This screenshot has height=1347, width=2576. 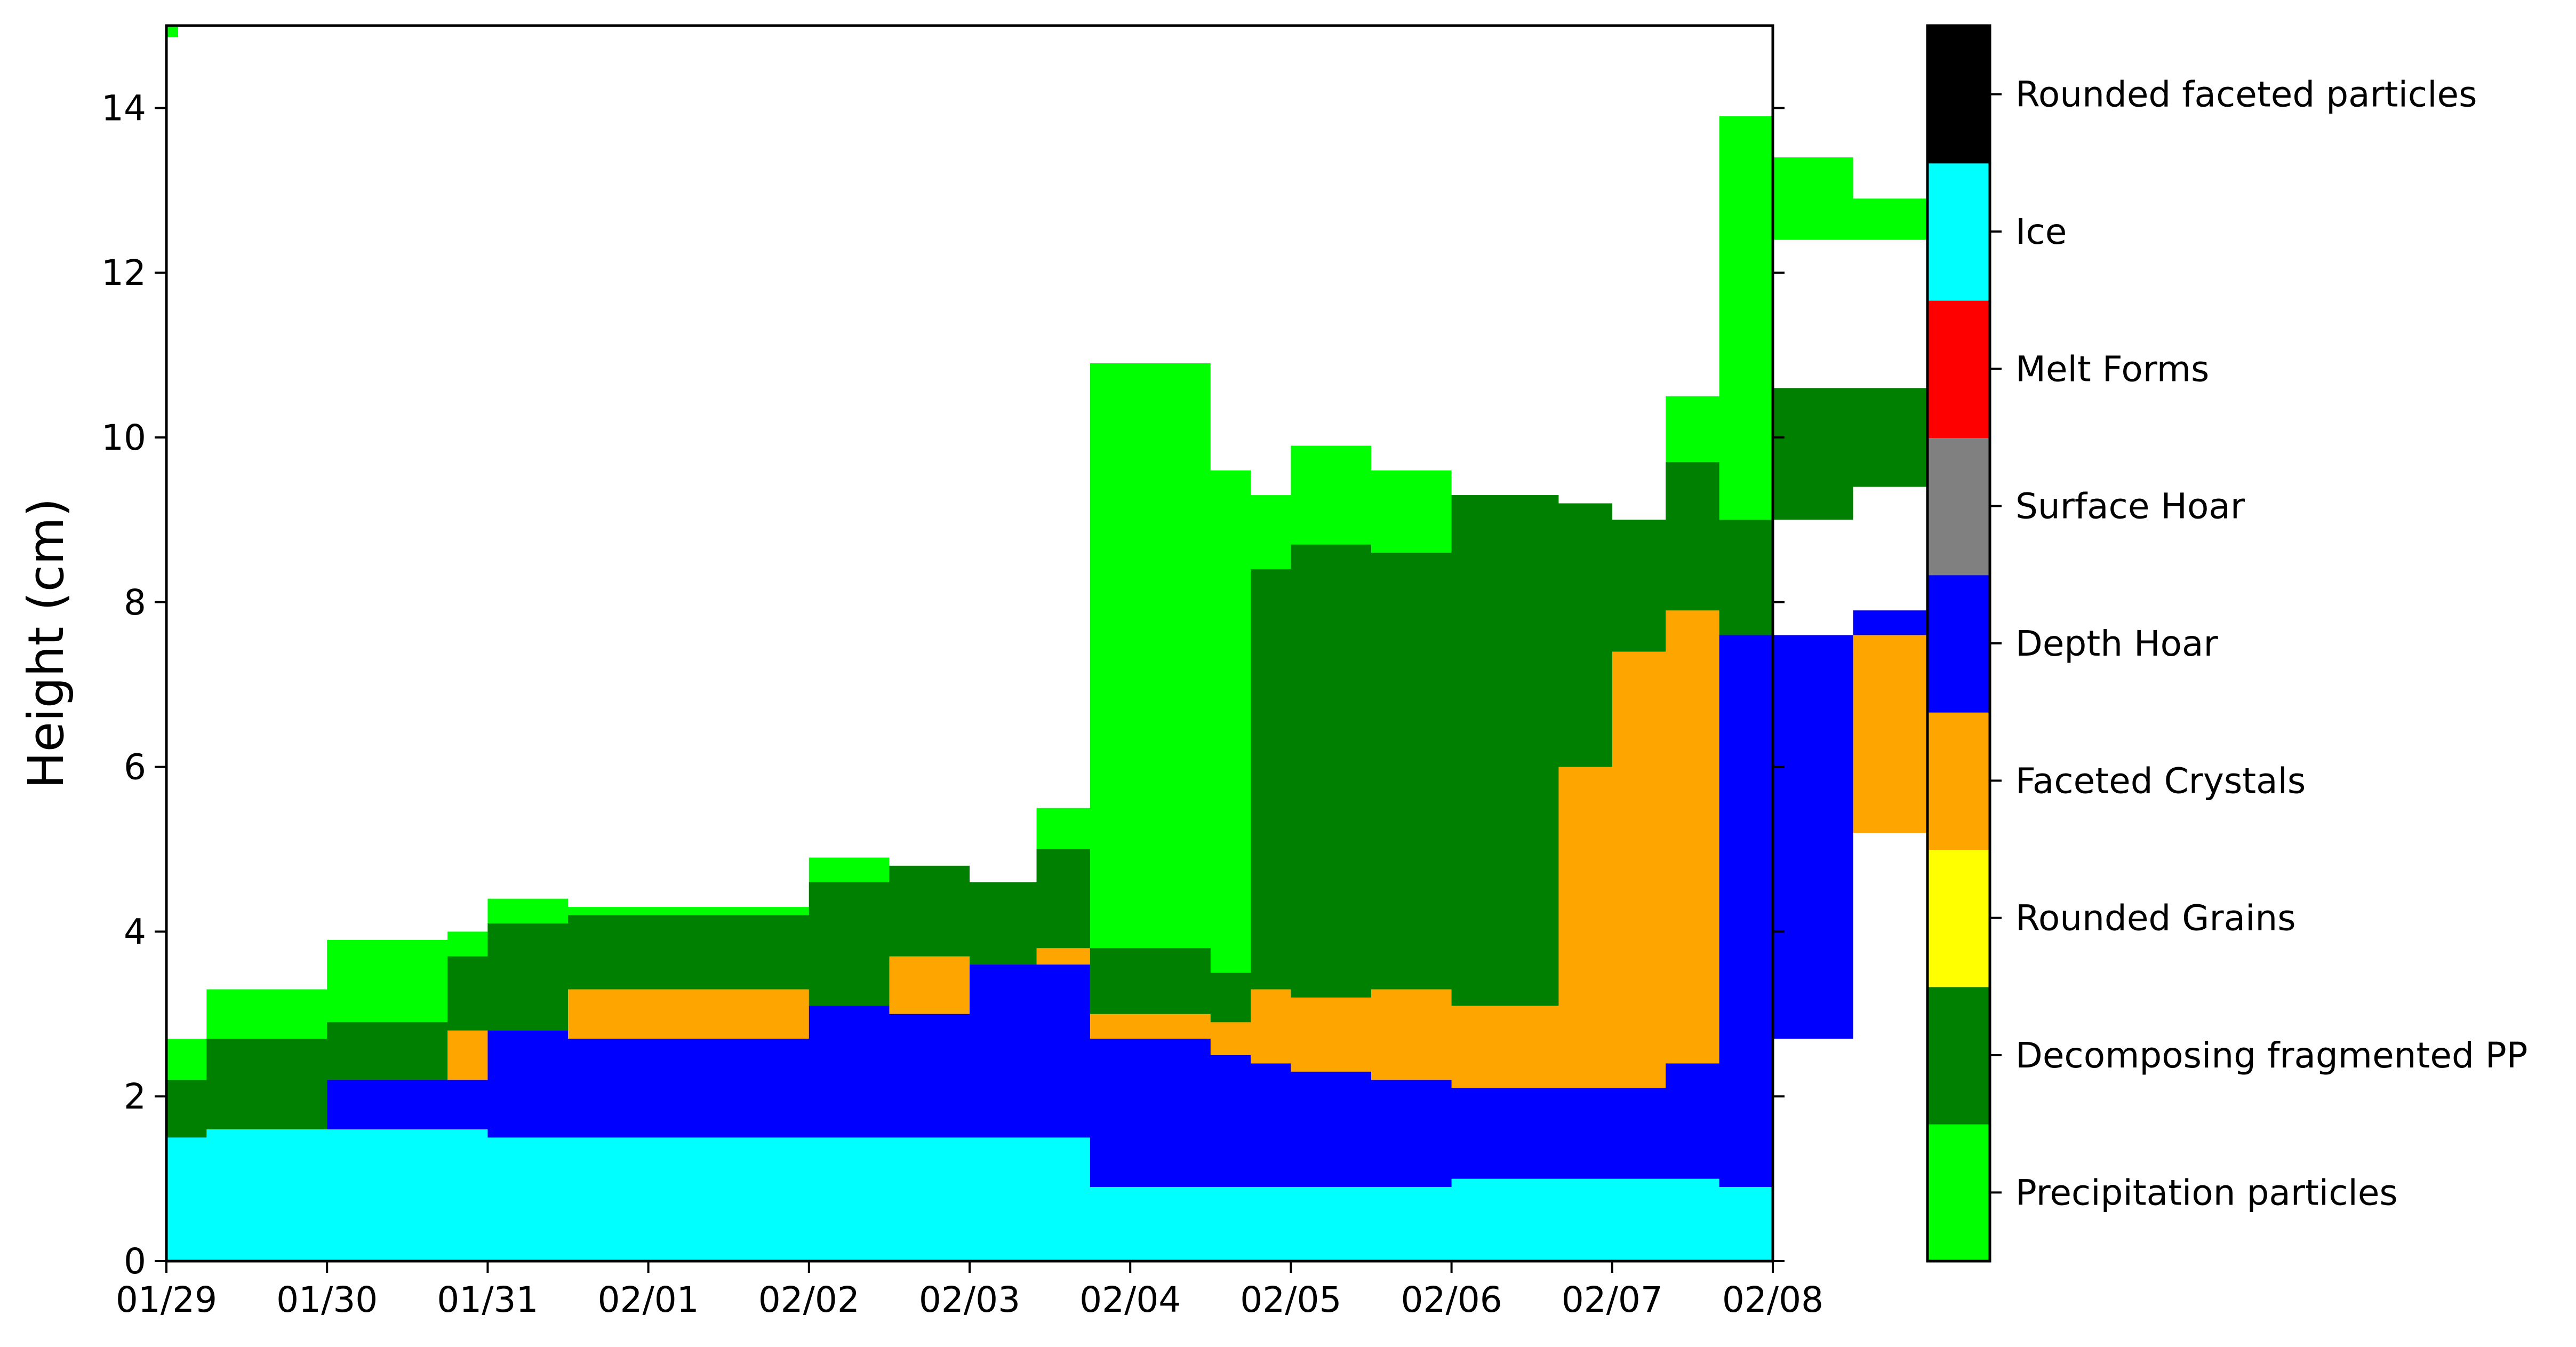 What do you see at coordinates (1451, 1300) in the screenshot?
I see `x-tick-label: 02/06` at bounding box center [1451, 1300].